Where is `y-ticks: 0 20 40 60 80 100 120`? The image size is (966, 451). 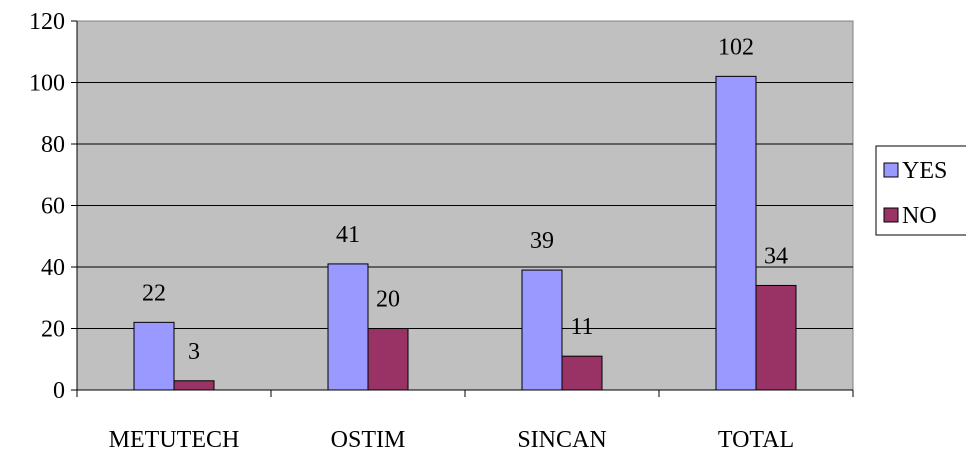 y-ticks: 0 20 40 60 80 100 120 is located at coordinates (53, 206).